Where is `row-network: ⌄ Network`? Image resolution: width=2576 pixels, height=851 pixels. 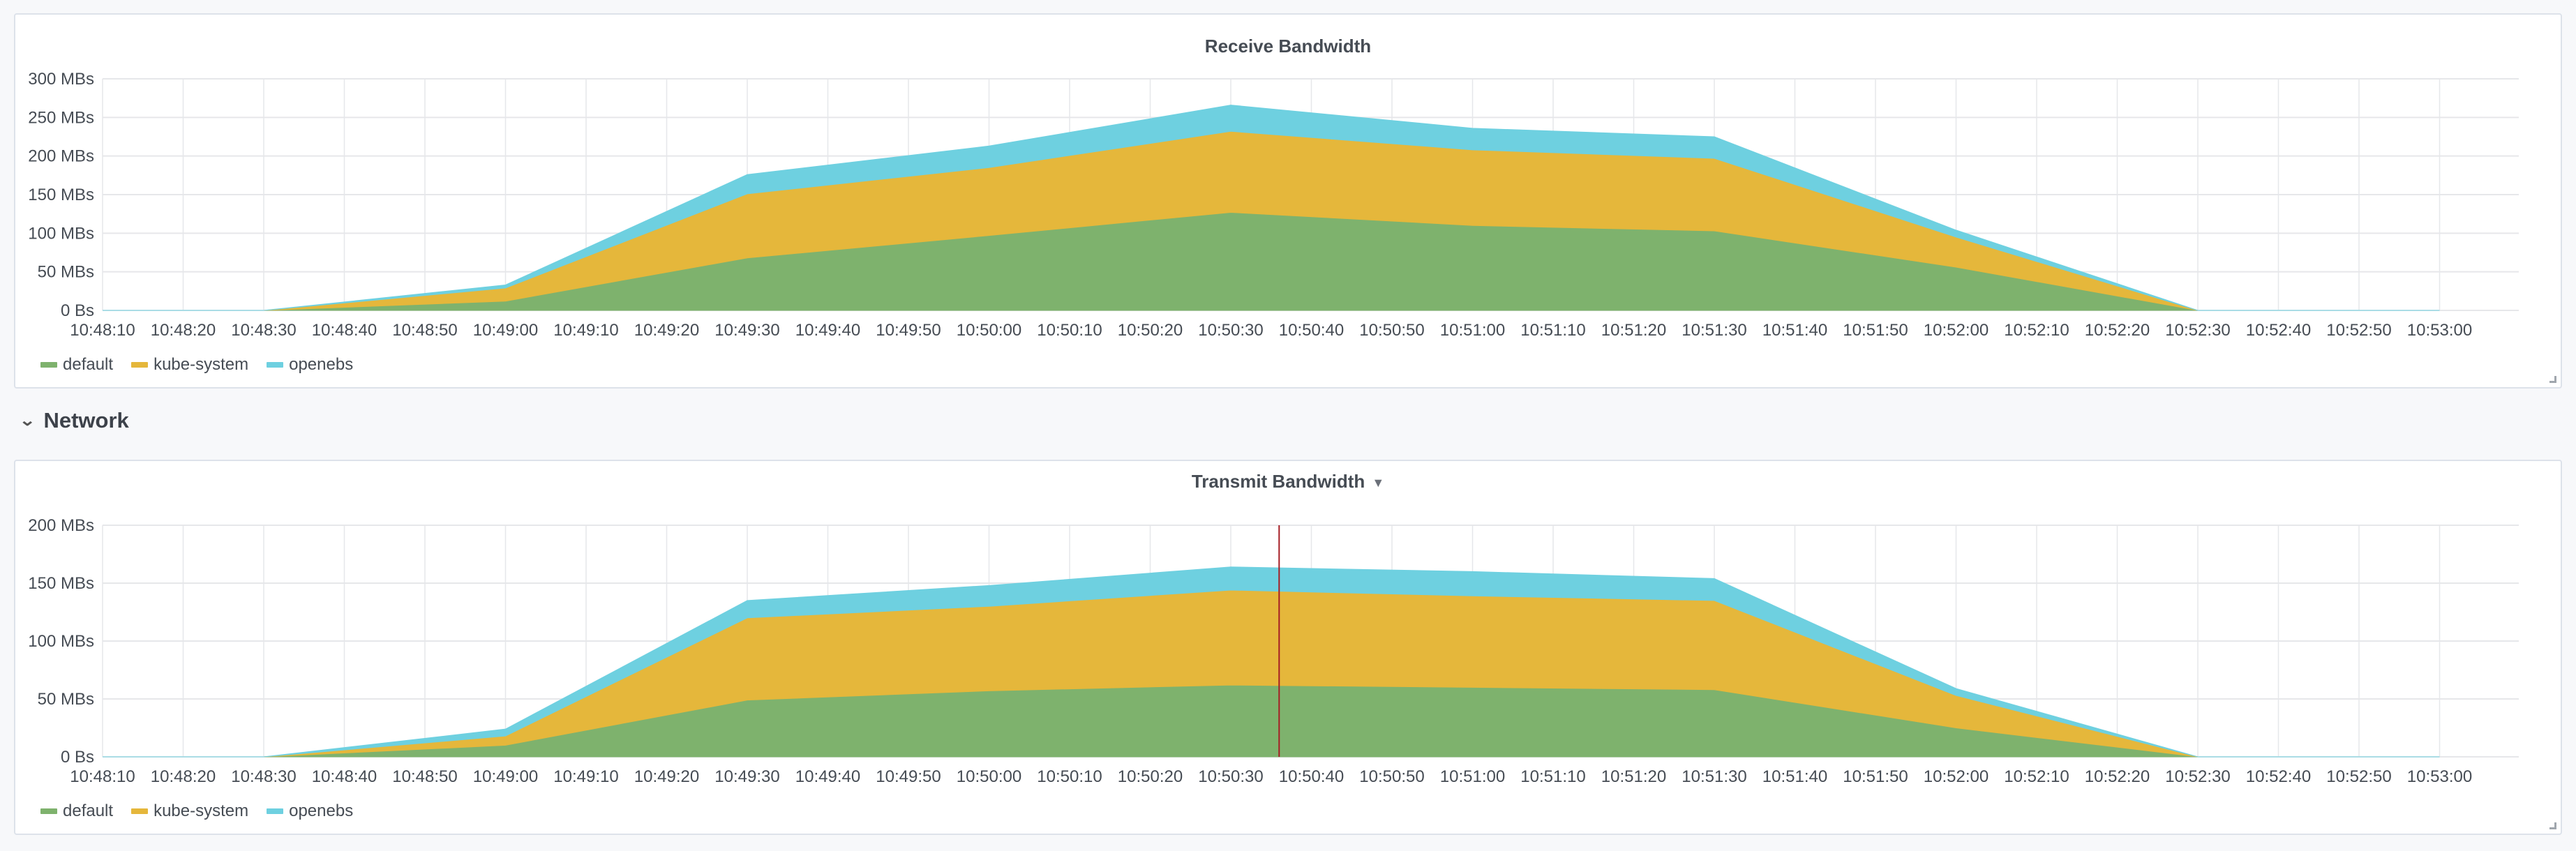
row-network: ⌄ Network is located at coordinates (74, 420).